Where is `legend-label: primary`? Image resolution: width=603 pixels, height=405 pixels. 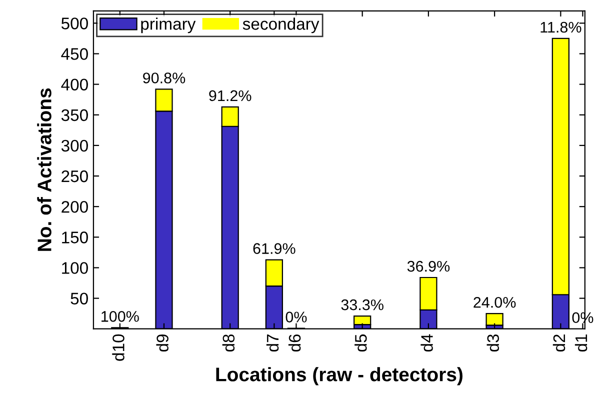 legend-label: primary is located at coordinates (168, 26).